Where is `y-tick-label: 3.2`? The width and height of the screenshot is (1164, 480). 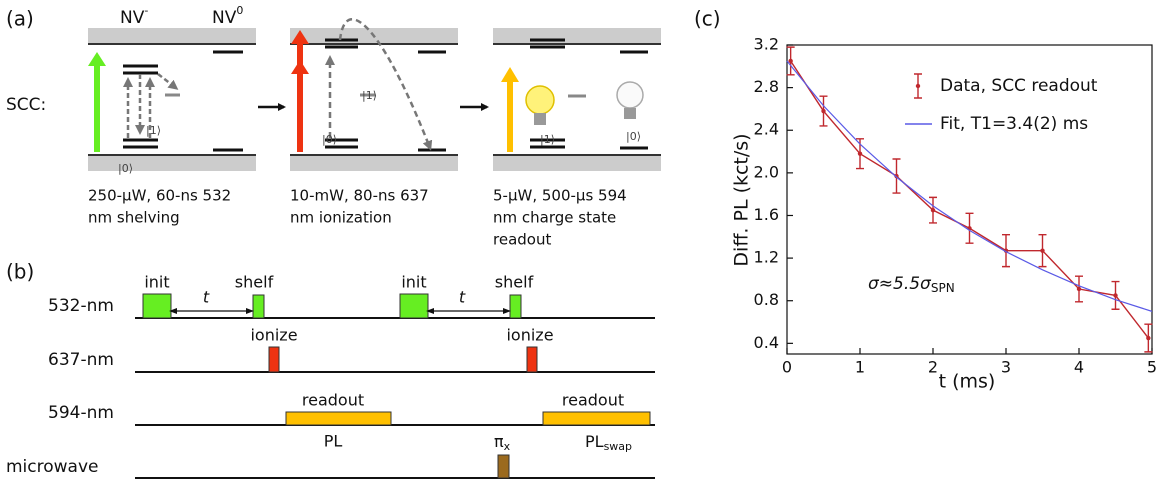
y-tick-label: 3.2 is located at coordinates (766, 44).